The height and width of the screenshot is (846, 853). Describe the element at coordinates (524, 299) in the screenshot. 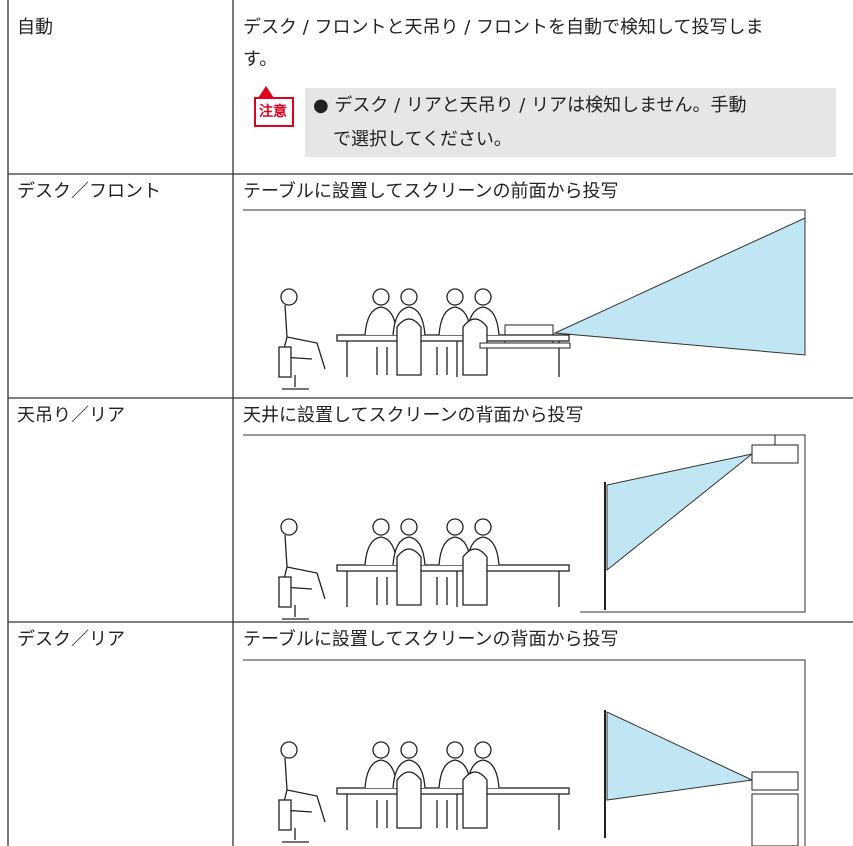

I see `illustration-desk-front` at that location.